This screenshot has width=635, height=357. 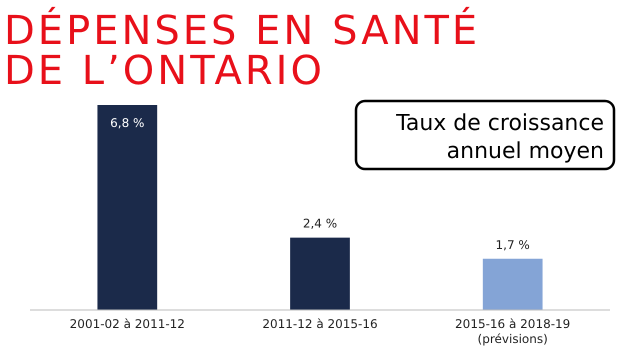 What do you see at coordinates (512, 331) in the screenshot?
I see `x-tick-label: 2015-16 à 2018-19 (prévisions)` at bounding box center [512, 331].